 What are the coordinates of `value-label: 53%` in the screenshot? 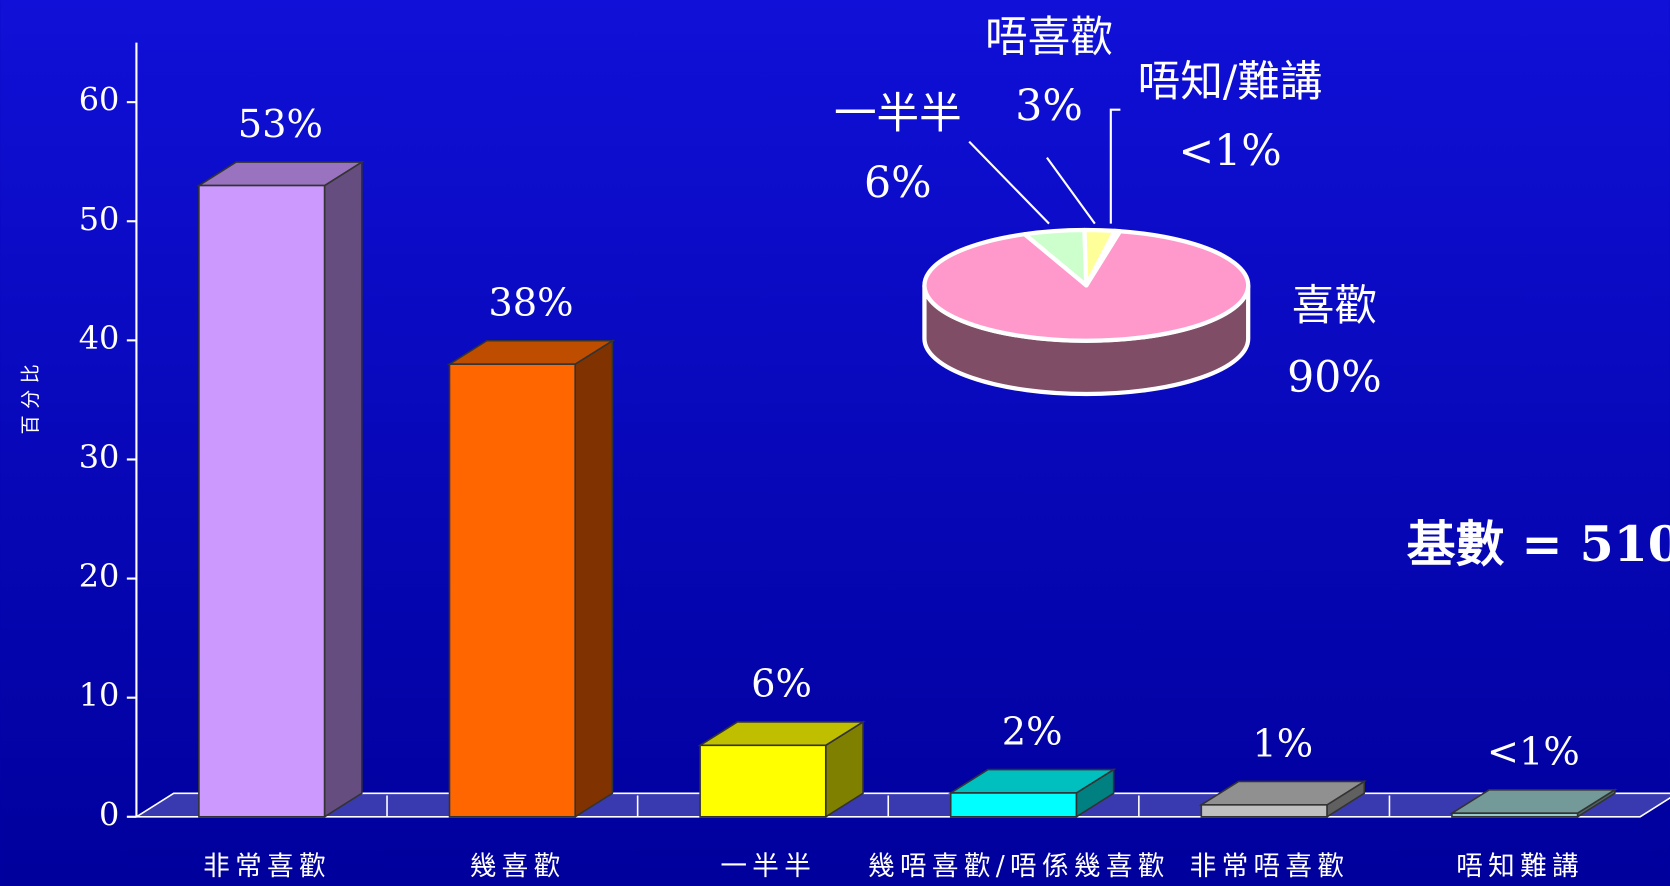 It's located at (280, 124).